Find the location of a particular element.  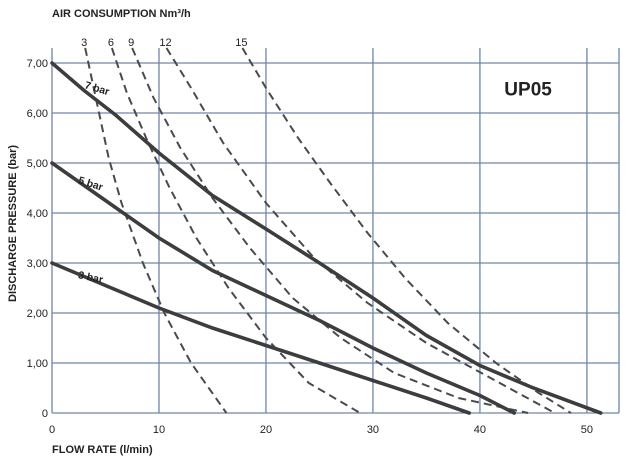

y-tick-label: 0 is located at coordinates (45, 414).